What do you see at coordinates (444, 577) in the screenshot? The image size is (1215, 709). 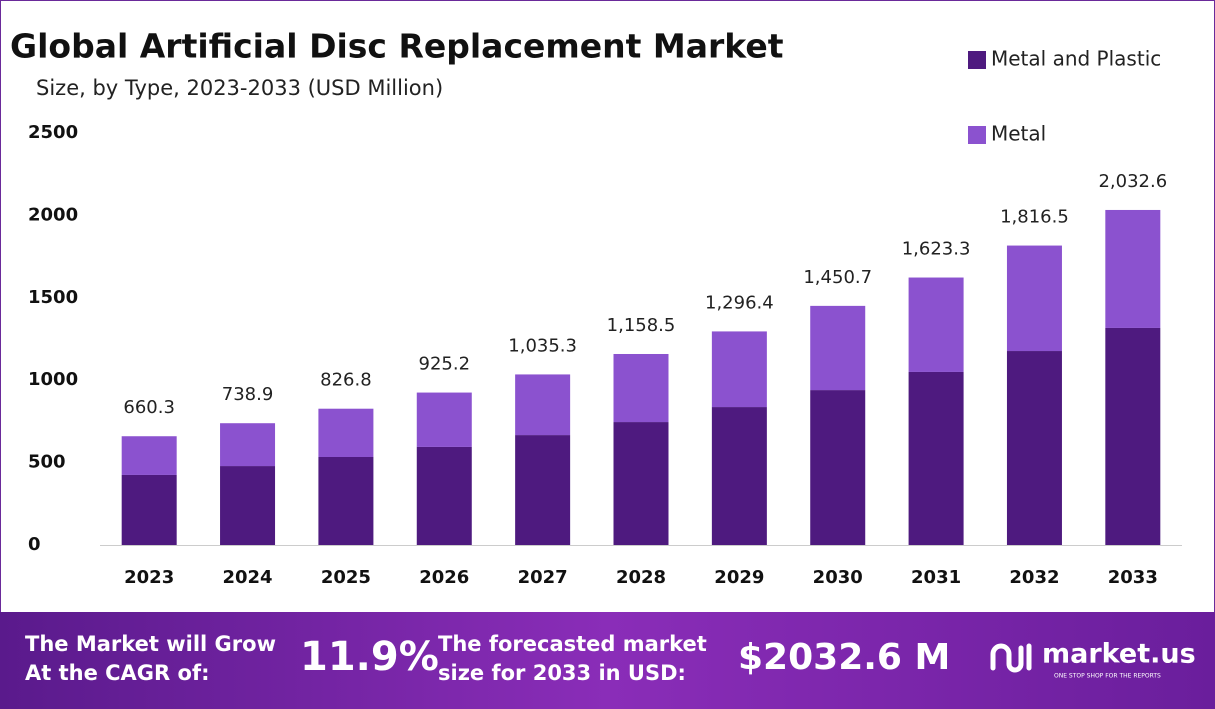 I see `x-tick-label: 2026` at bounding box center [444, 577].